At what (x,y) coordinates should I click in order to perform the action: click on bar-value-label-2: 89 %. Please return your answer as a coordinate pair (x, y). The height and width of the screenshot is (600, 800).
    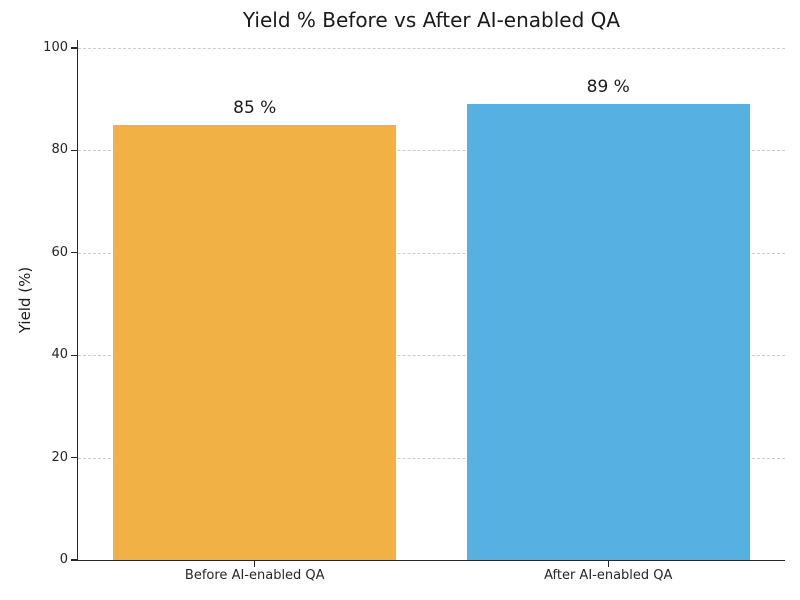
    Looking at the image, I should click on (608, 87).